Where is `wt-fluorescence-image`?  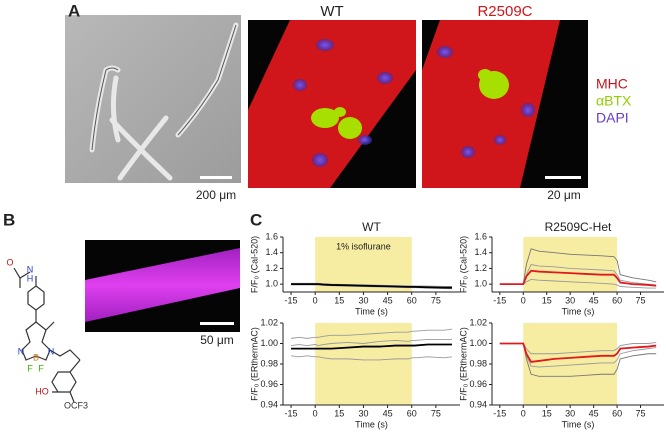
wt-fluorescence-image is located at coordinates (332, 104).